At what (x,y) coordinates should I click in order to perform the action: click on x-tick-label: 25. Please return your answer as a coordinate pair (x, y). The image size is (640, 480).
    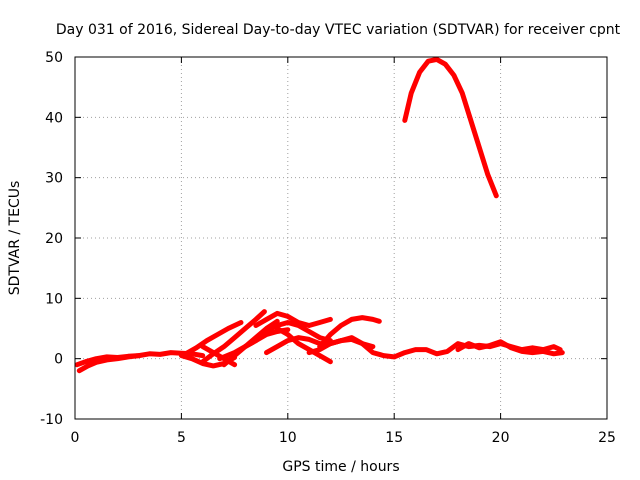
    Looking at the image, I should click on (607, 438).